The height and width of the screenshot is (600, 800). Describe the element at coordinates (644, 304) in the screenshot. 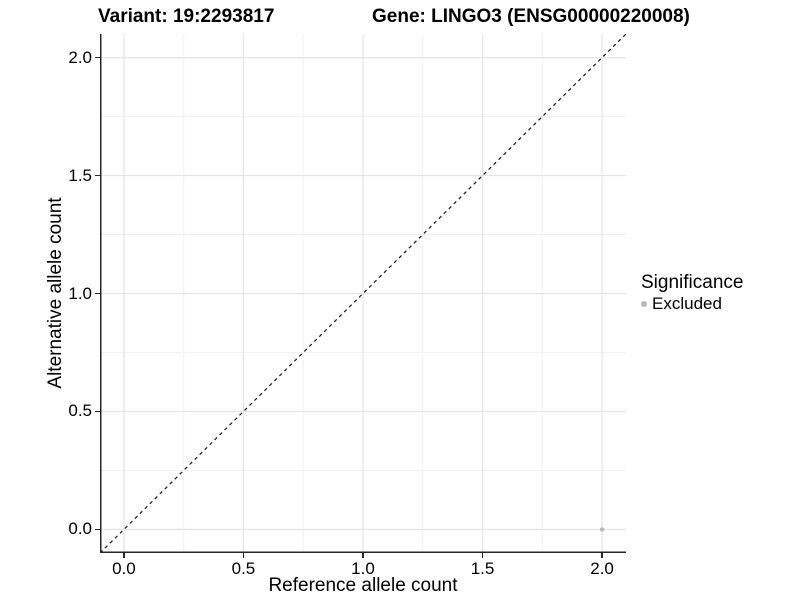

I see `legend-point-icon` at that location.